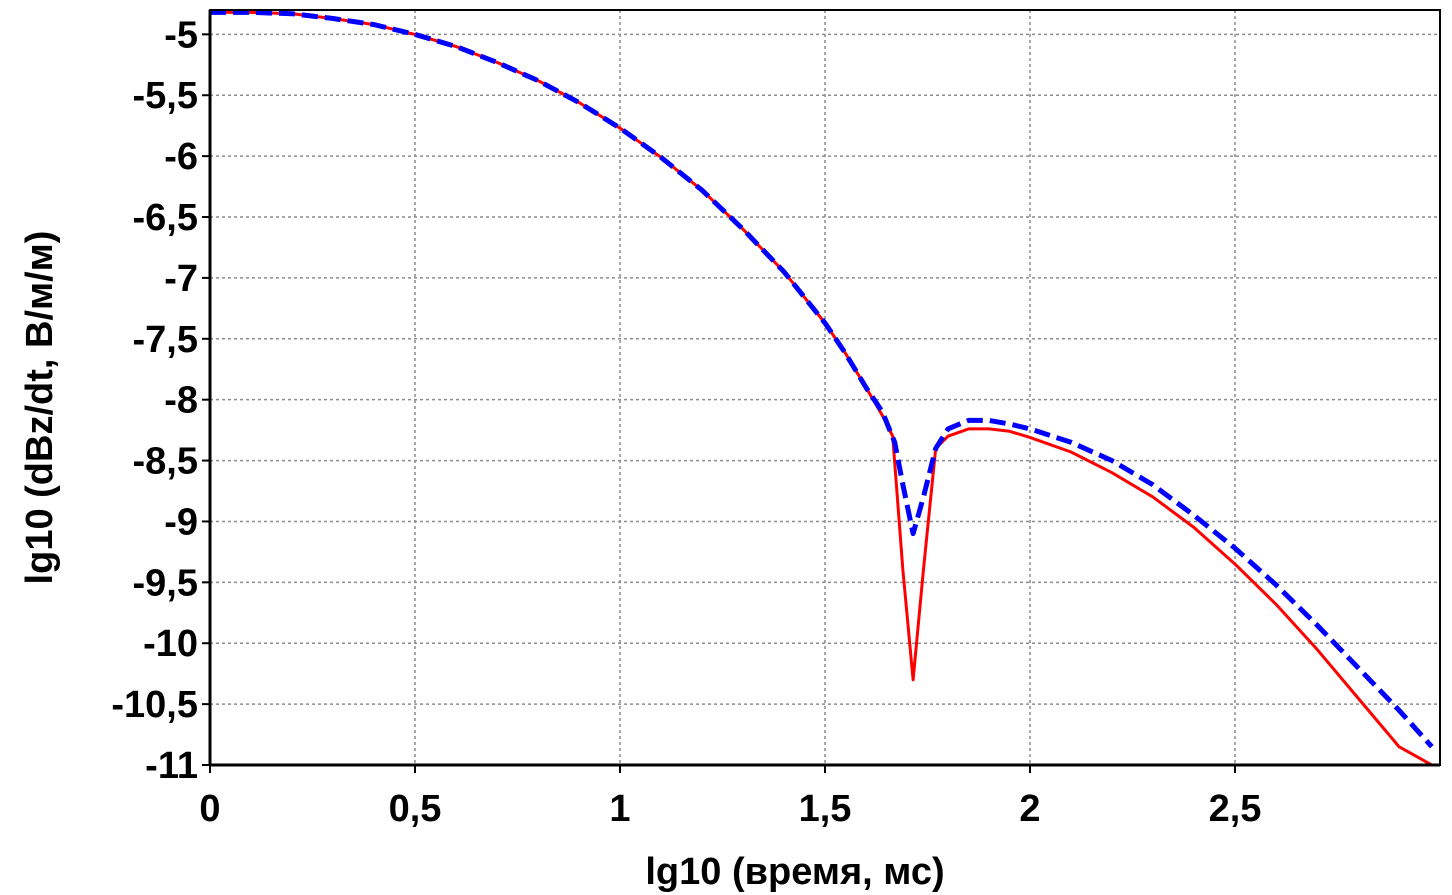  What do you see at coordinates (165, 340) in the screenshot?
I see `y-tick-label-5: -7,5` at bounding box center [165, 340].